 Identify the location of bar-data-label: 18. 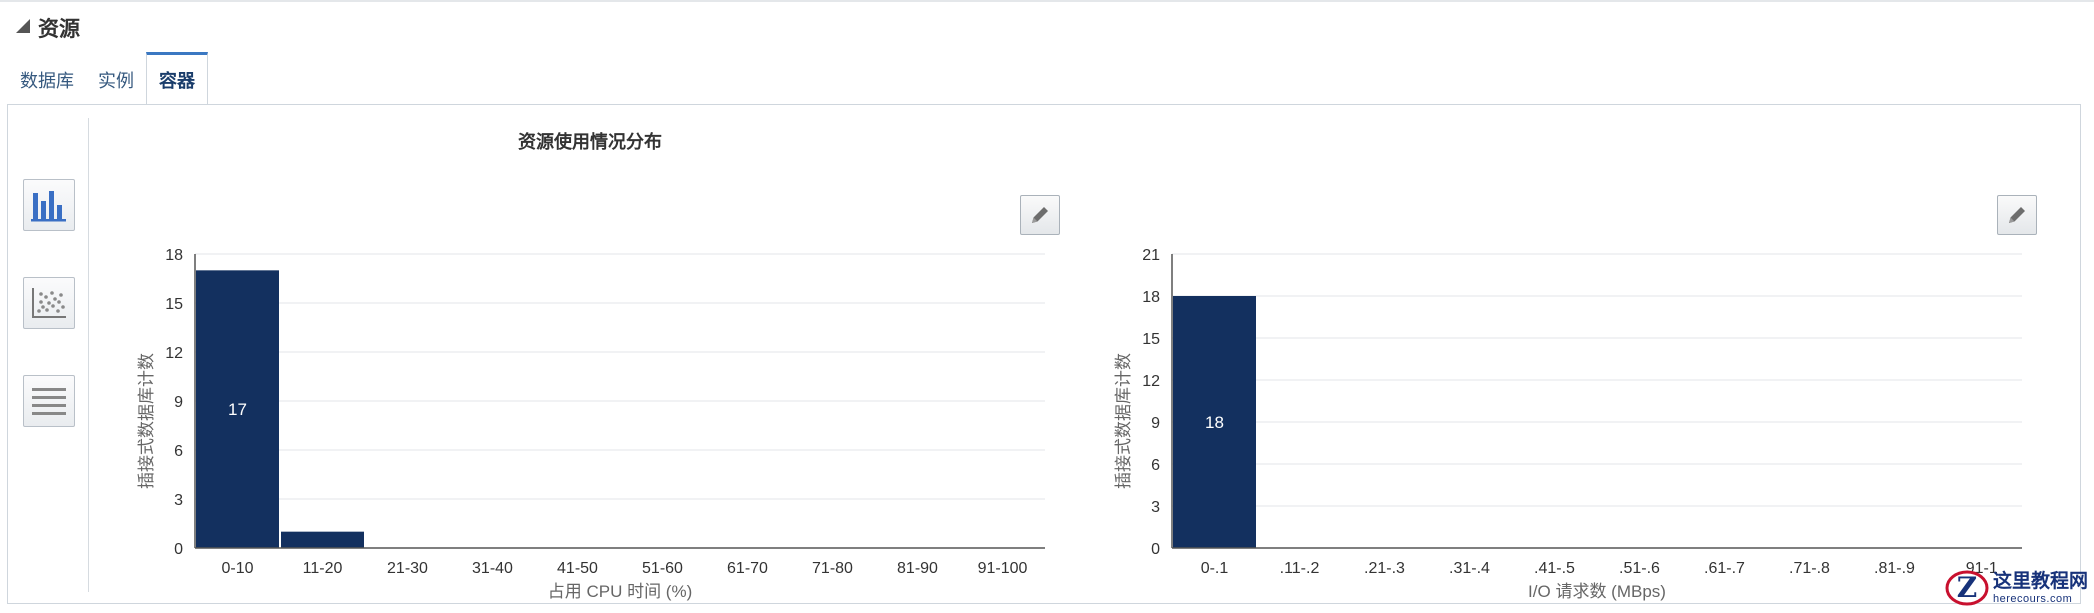
(1214, 422).